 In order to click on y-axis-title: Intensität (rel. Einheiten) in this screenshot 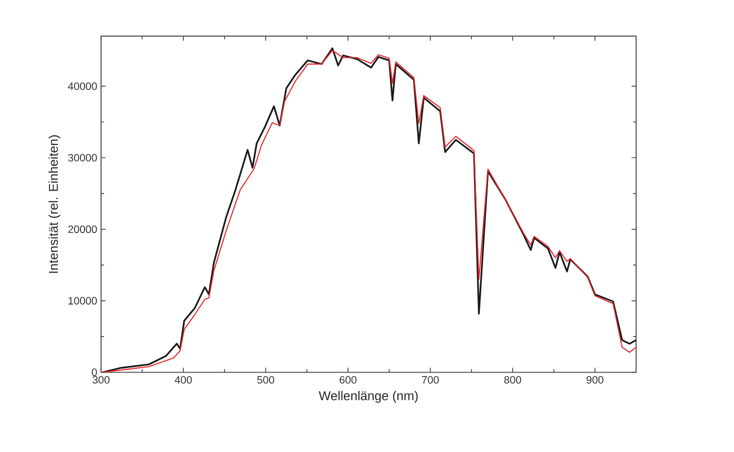, I will do `click(54, 204)`.